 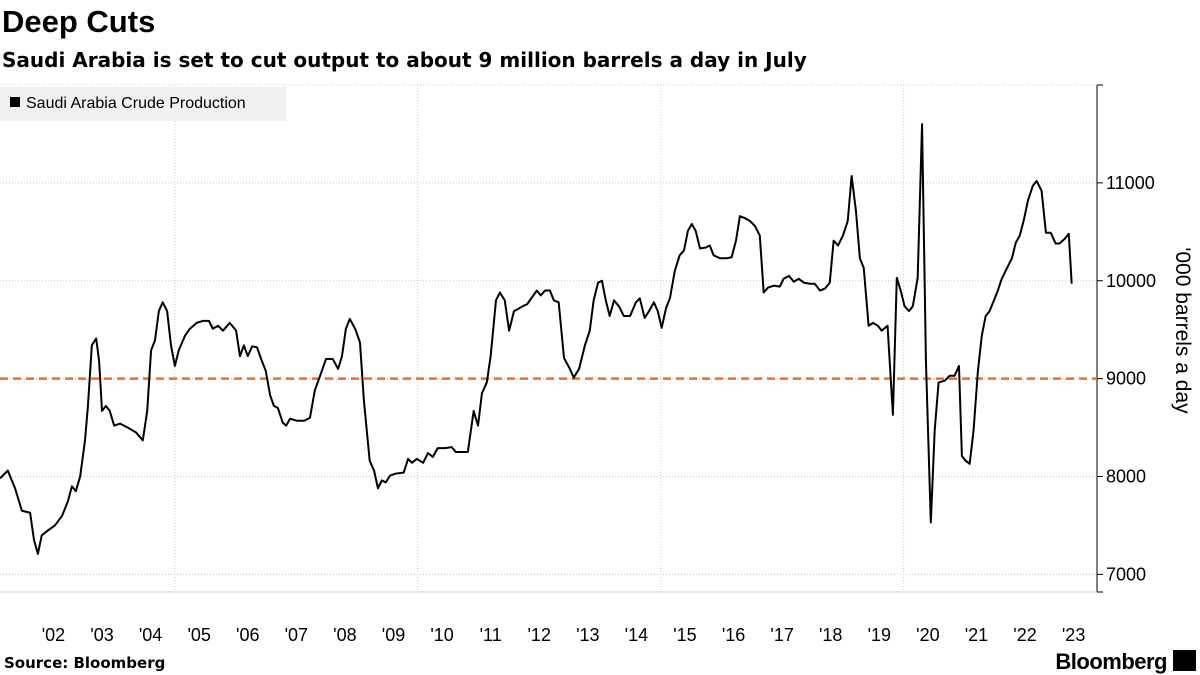 What do you see at coordinates (1126, 477) in the screenshot?
I see `y-tick-label: 8000` at bounding box center [1126, 477].